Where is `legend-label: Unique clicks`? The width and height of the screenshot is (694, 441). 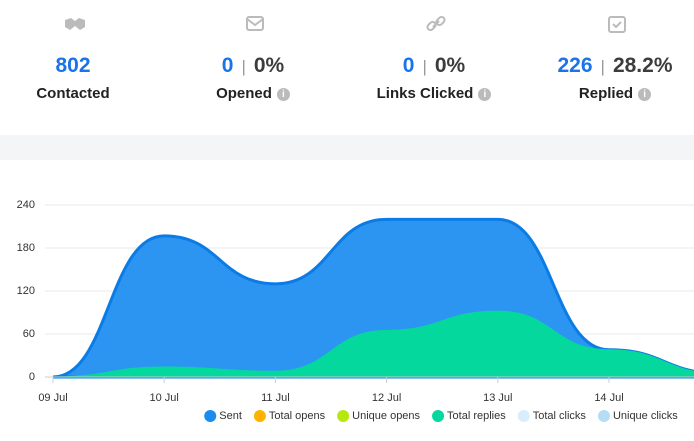 legend-label: Unique clicks is located at coordinates (645, 416).